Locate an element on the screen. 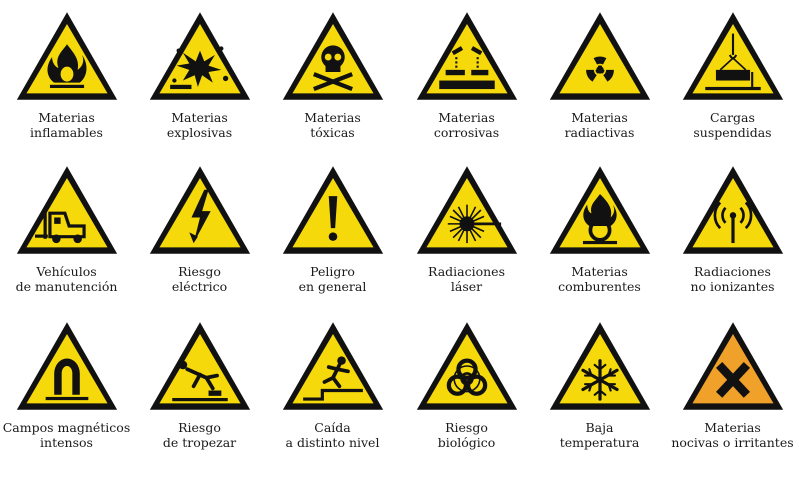 This screenshot has width=799, height=477. skull-crossbones-icon is located at coordinates (332, 56).